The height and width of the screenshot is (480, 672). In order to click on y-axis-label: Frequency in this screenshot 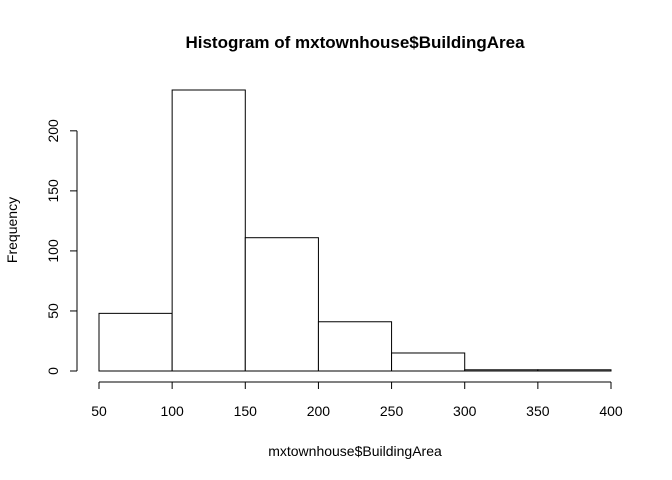, I will do `click(12, 230)`.